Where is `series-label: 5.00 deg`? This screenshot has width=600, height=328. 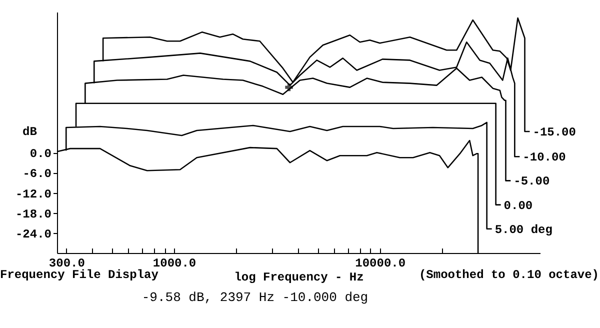
series-label: 5.00 deg is located at coordinates (523, 229).